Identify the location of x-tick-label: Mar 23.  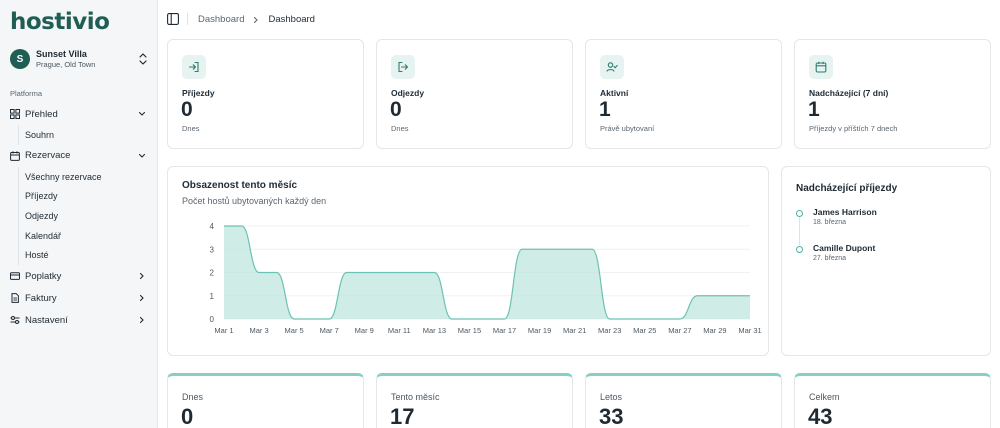
(609, 330).